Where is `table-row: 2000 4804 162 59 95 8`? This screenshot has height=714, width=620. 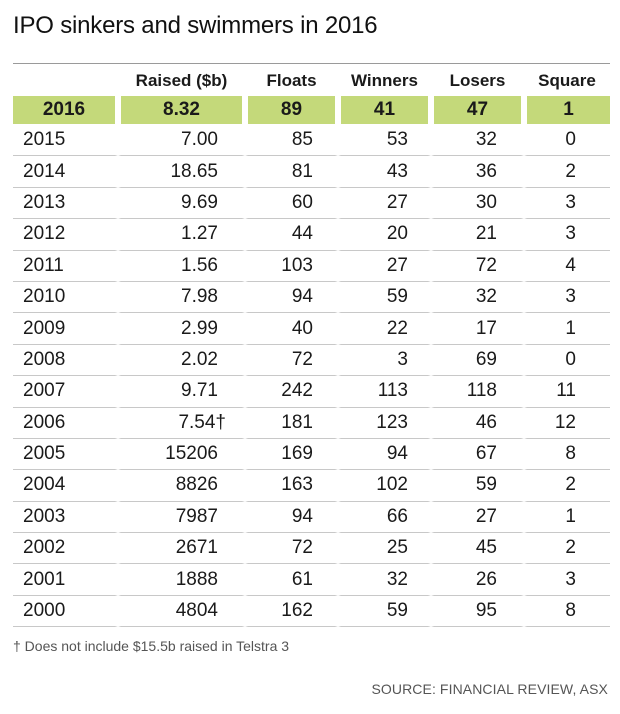 table-row: 2000 4804 162 59 95 8 is located at coordinates (311, 611).